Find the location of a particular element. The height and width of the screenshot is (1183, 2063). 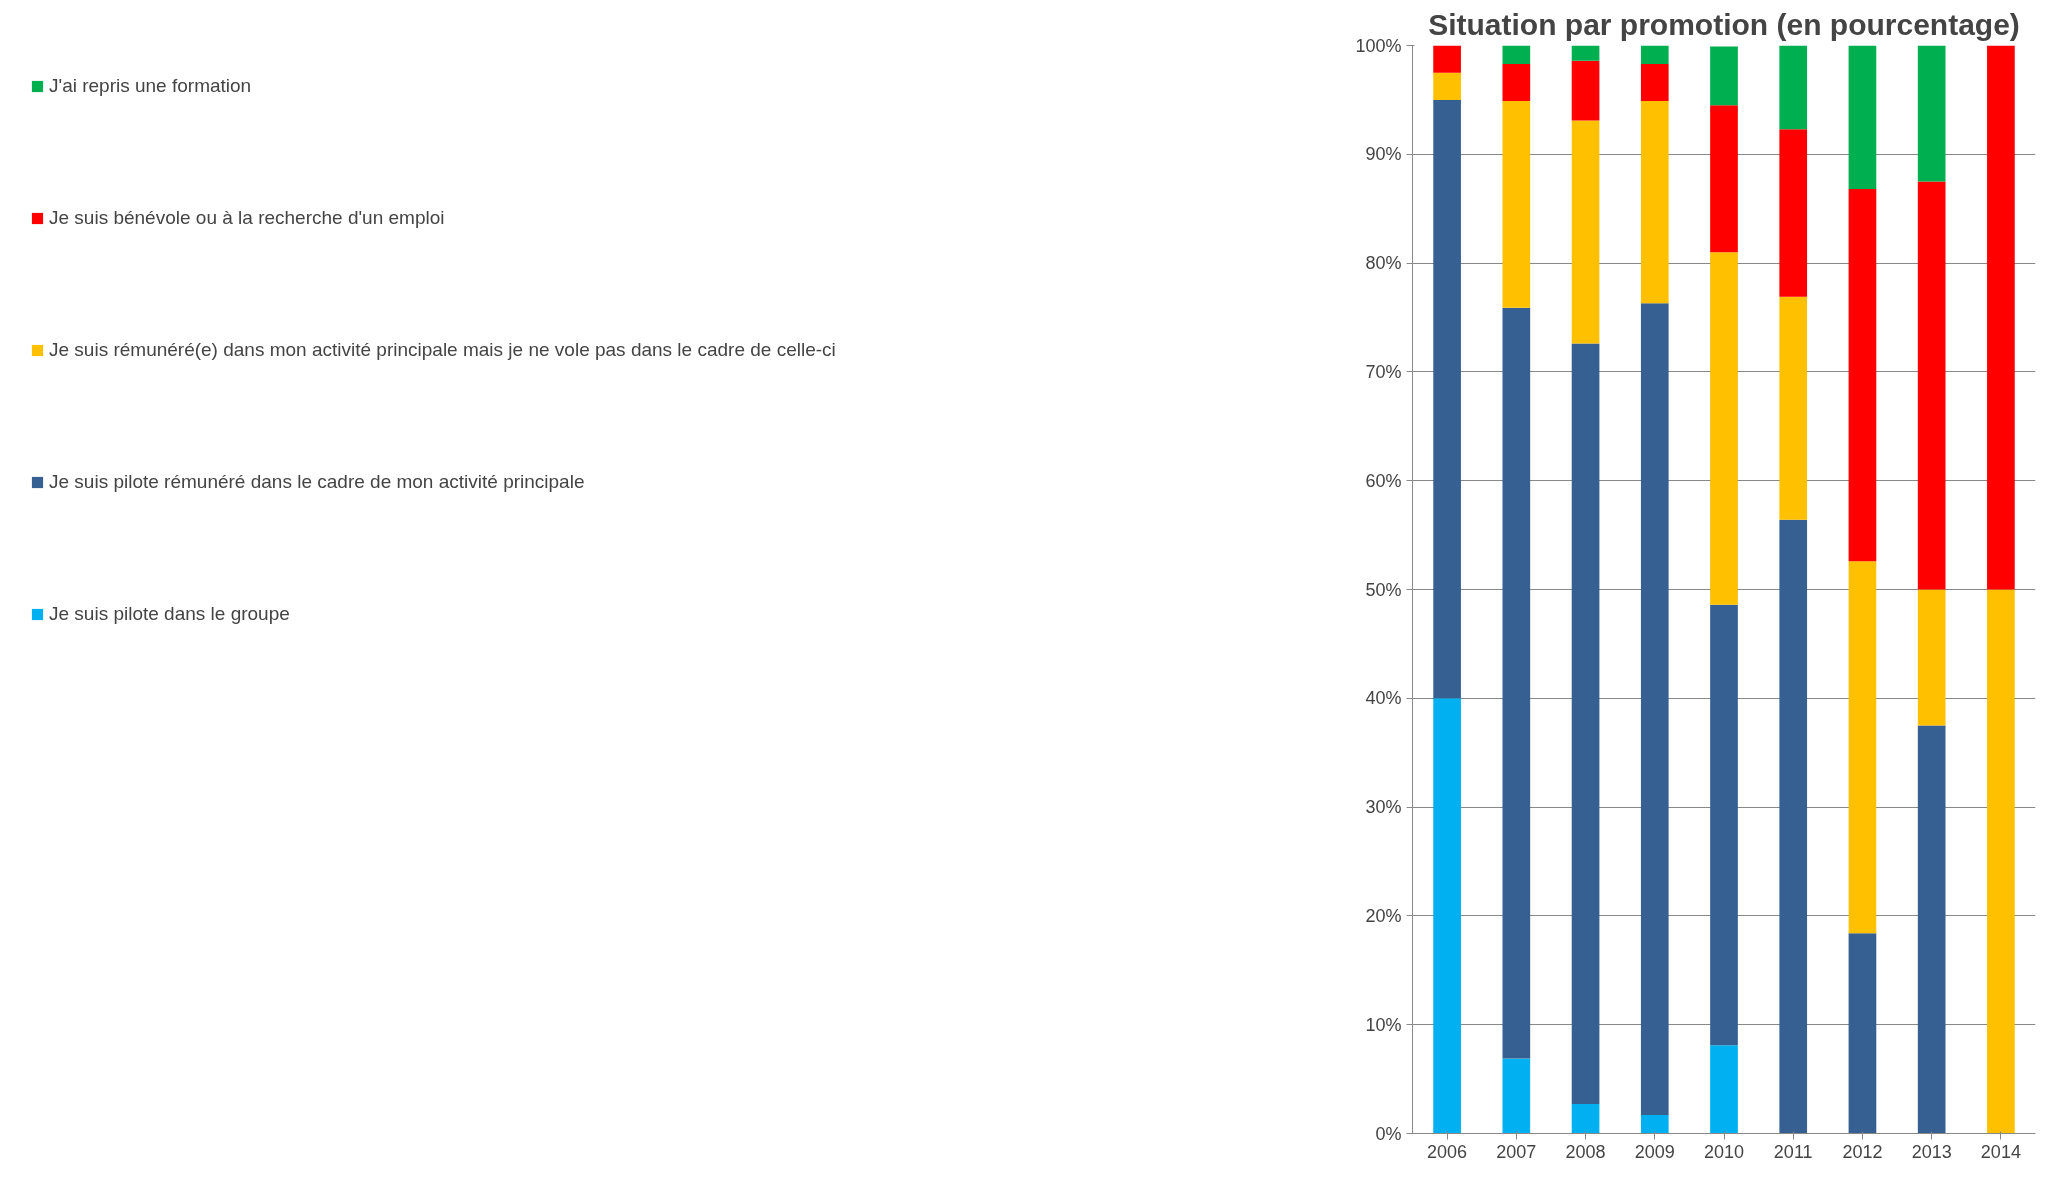

x-tick-label: 2007 is located at coordinates (1516, 1151).